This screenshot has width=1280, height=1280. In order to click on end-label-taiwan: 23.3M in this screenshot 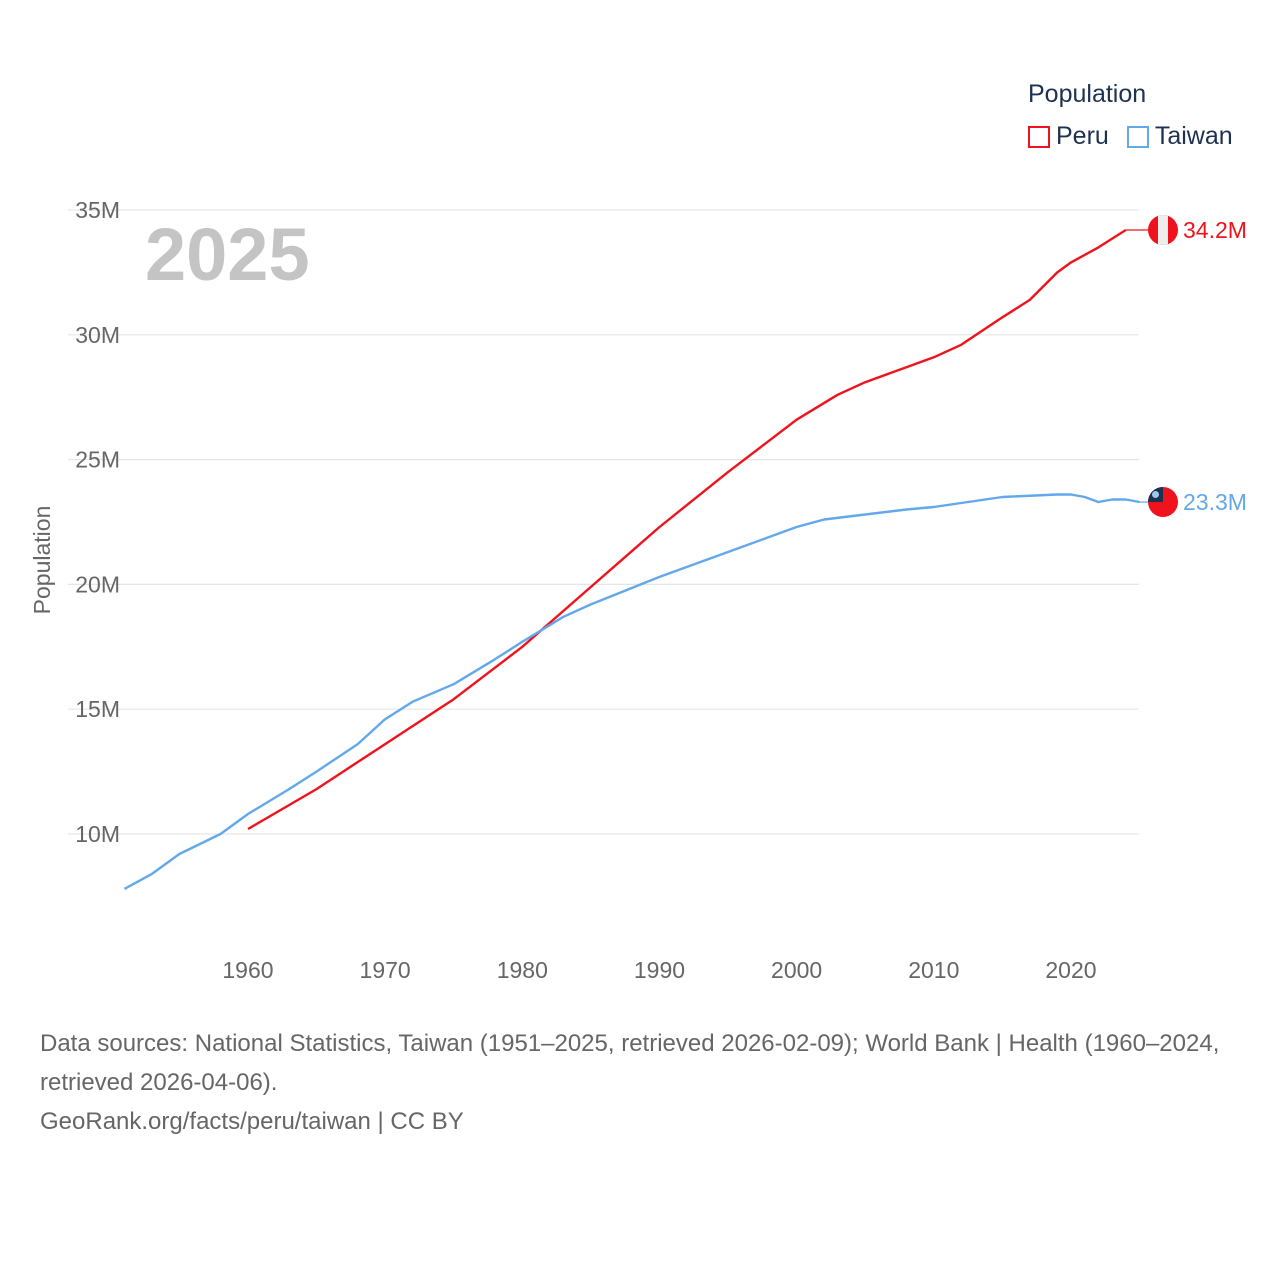, I will do `click(1215, 502)`.